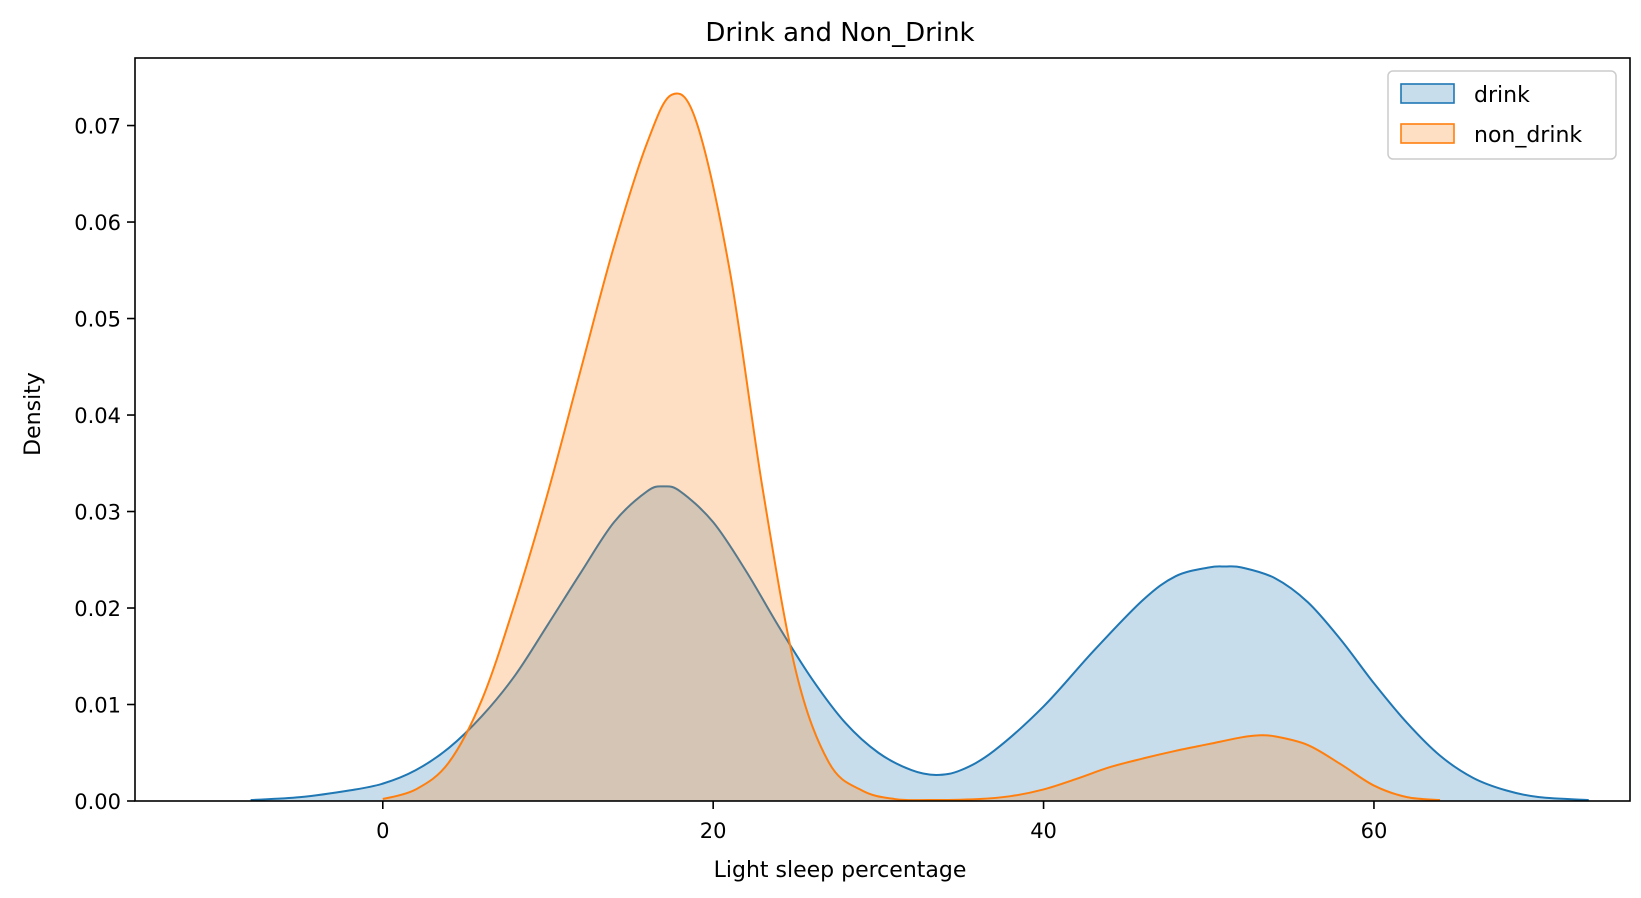  Describe the element at coordinates (33, 414) in the screenshot. I see `y-axis-title: Density` at that location.